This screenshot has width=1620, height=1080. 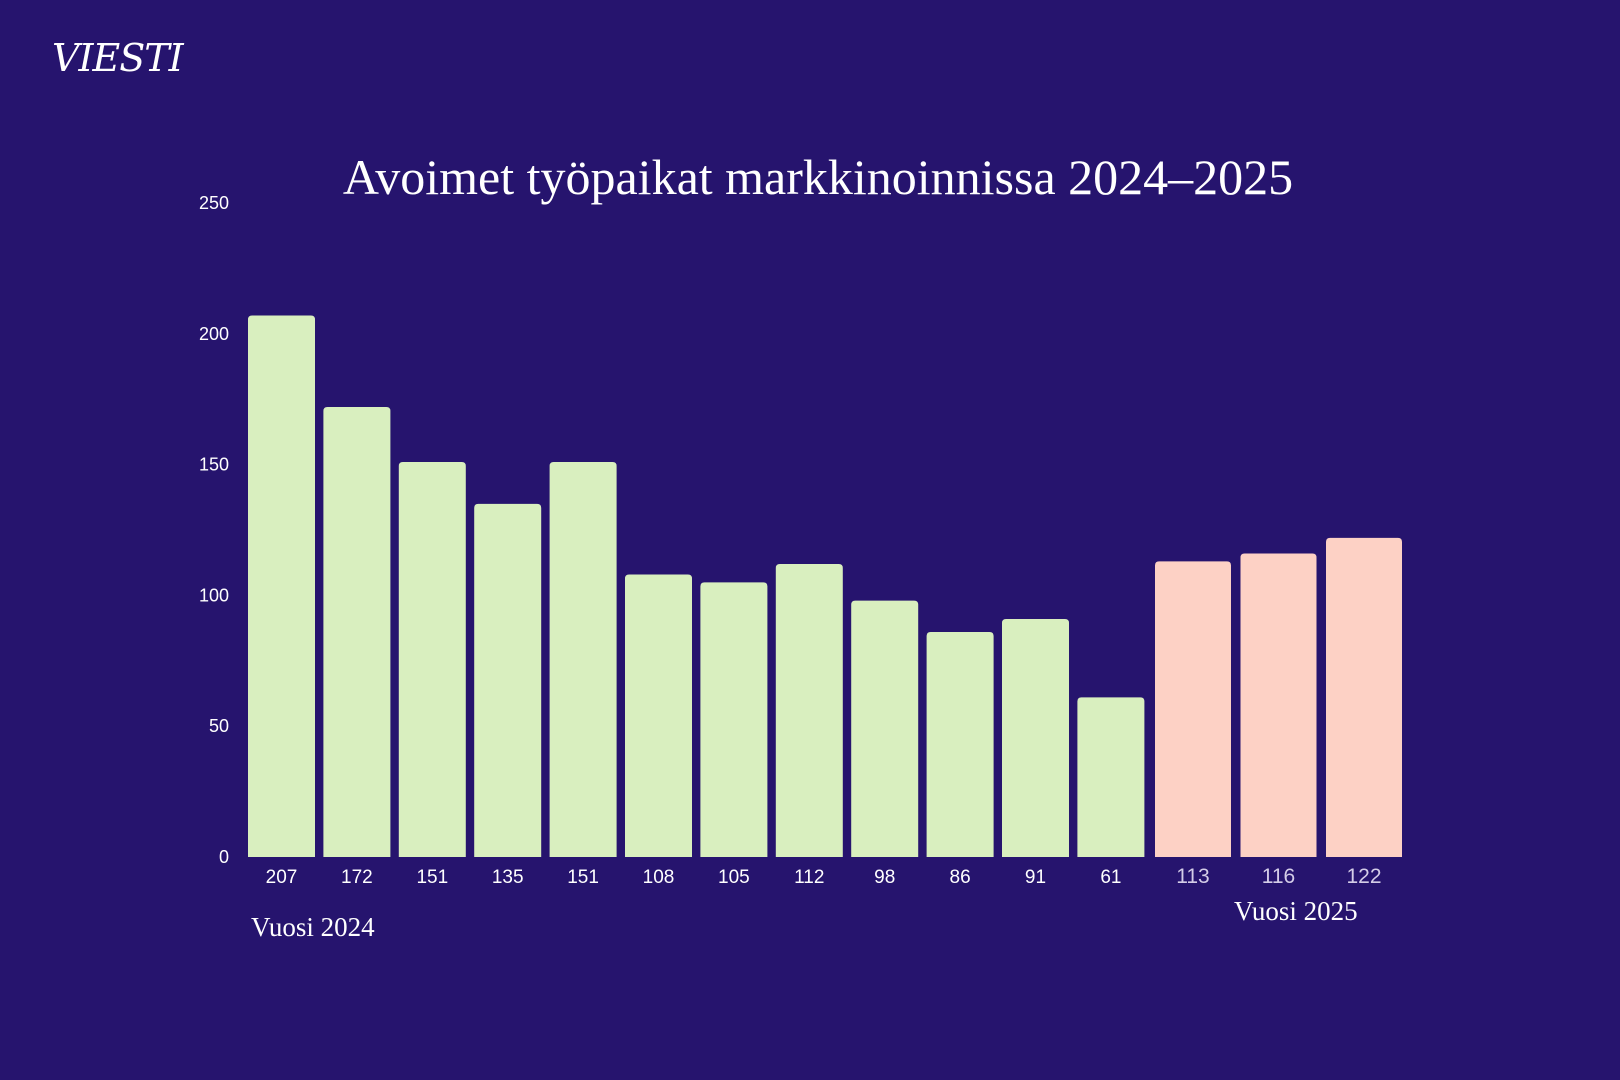 What do you see at coordinates (1035, 877) in the screenshot?
I see `bar-value-label: 91` at bounding box center [1035, 877].